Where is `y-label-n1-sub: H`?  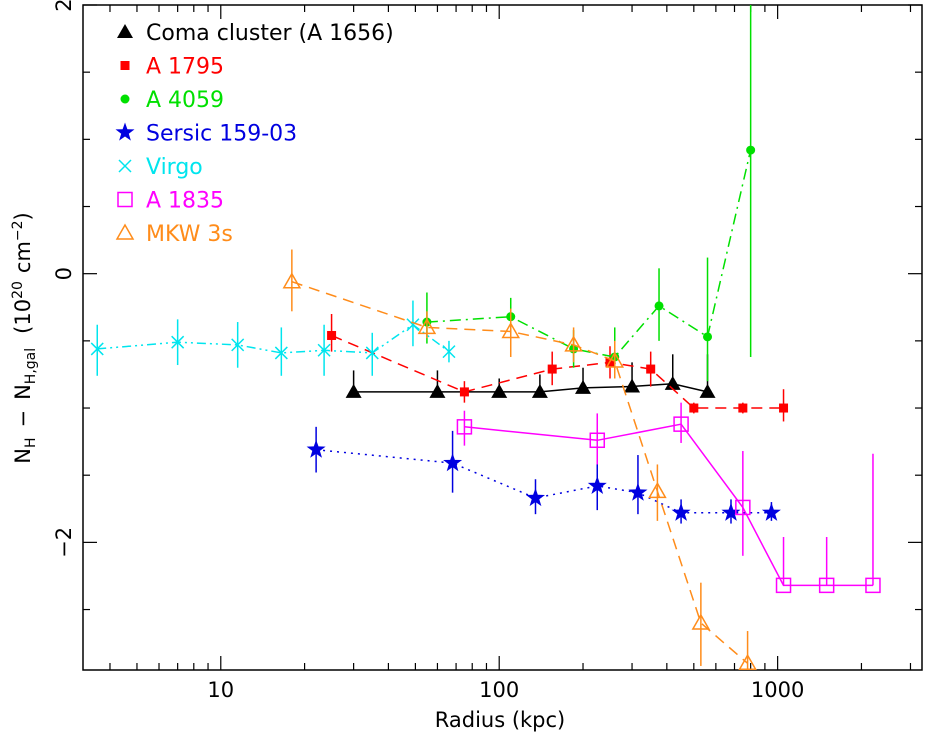 y-label-n1-sub: H is located at coordinates (31, 443).